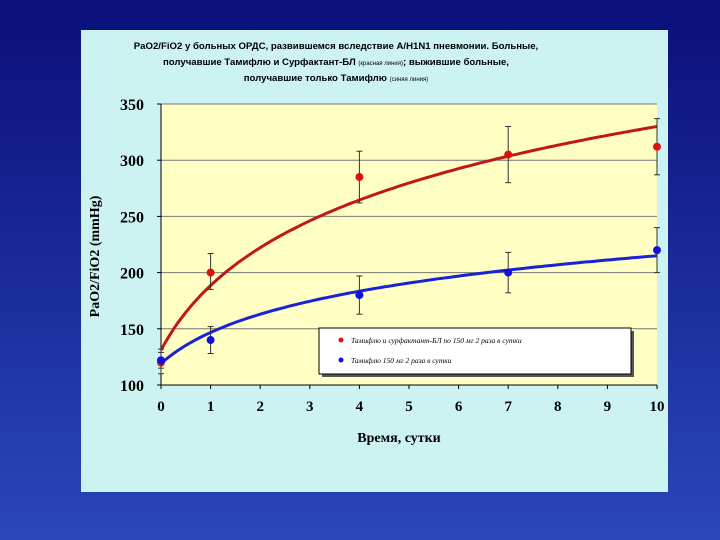  I want to click on y-tick-label: 300, so click(132, 161).